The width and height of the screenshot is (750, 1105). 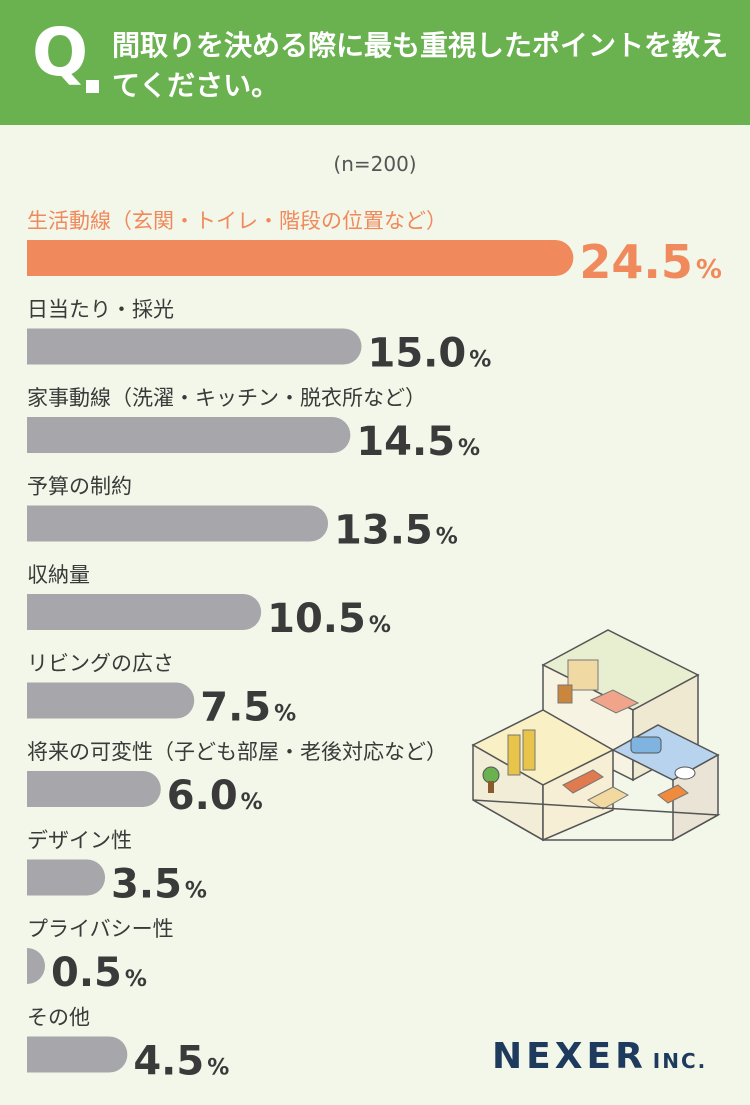 What do you see at coordinates (100, 664) in the screenshot?
I see `category-label: リビングの広さ` at bounding box center [100, 664].